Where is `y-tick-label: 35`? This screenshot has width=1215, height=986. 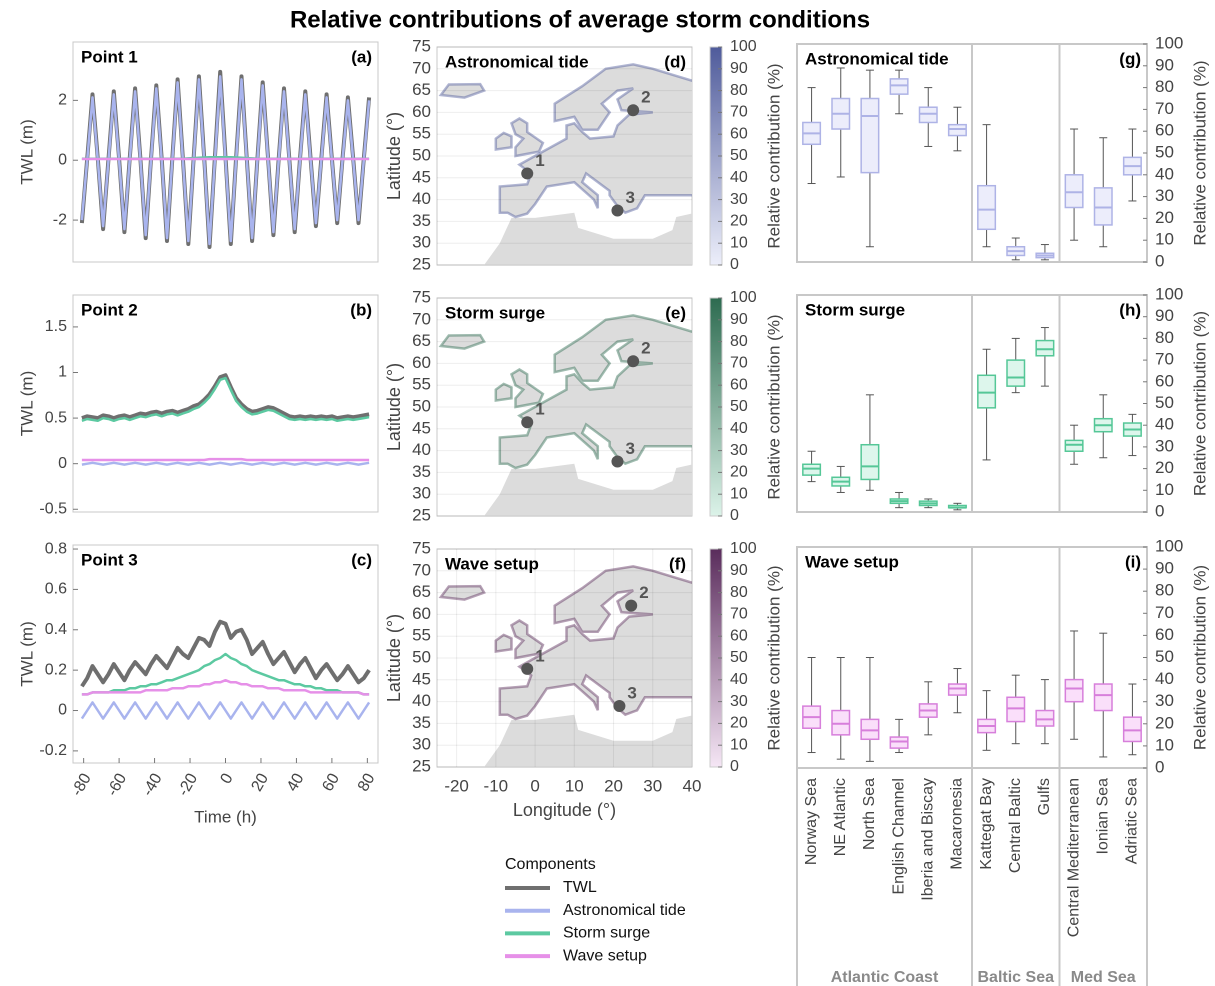
y-tick-label: 35 is located at coordinates (421, 471).